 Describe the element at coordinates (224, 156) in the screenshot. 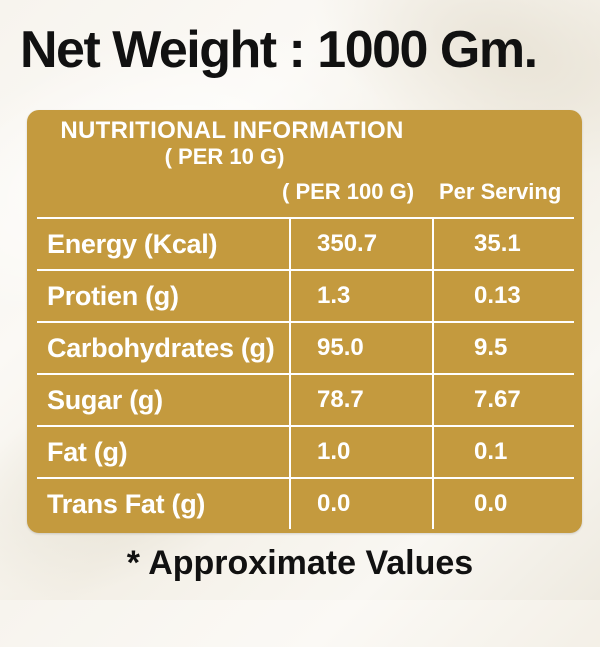

I see `nutrition-subtitle: ( PER 10 G)` at that location.